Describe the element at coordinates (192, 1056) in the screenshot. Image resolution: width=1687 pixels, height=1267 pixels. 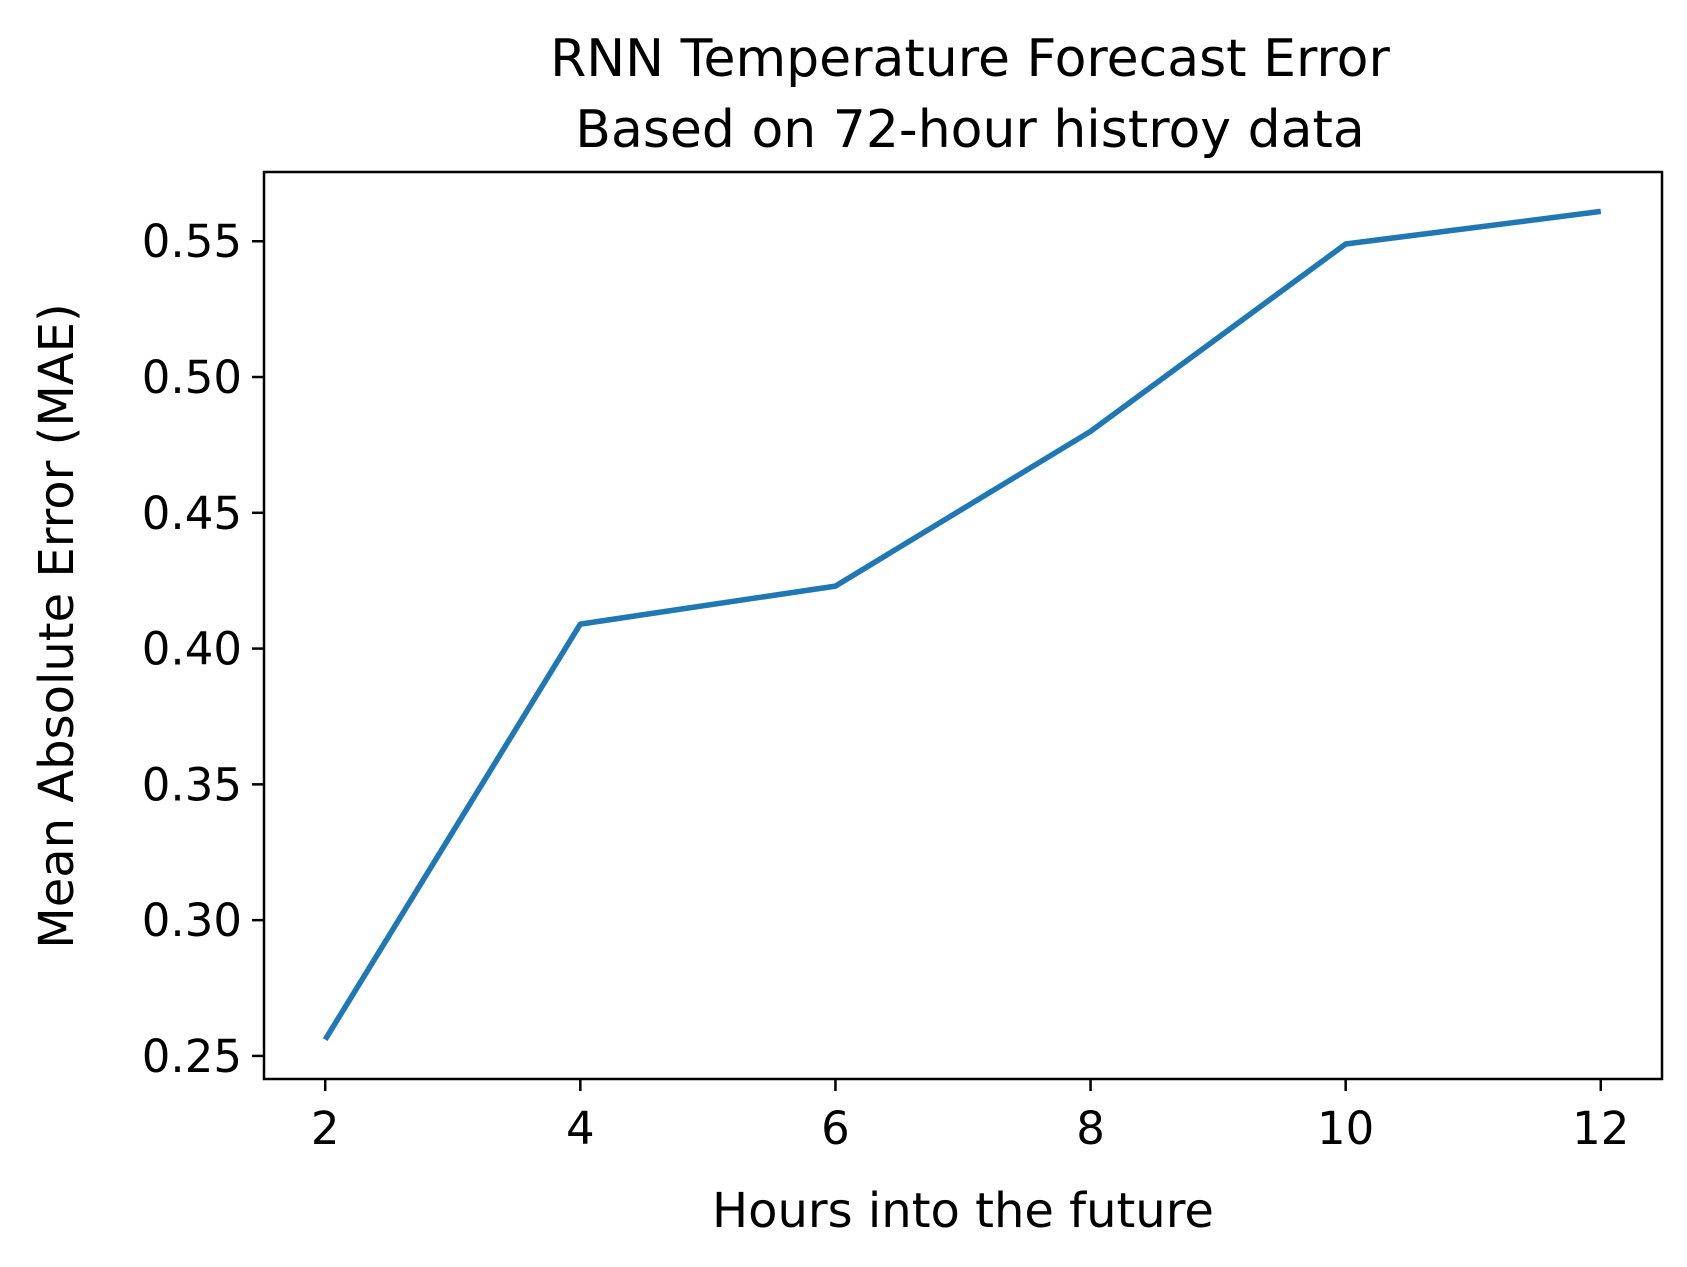
I see `y-tick-label: 0.25` at that location.